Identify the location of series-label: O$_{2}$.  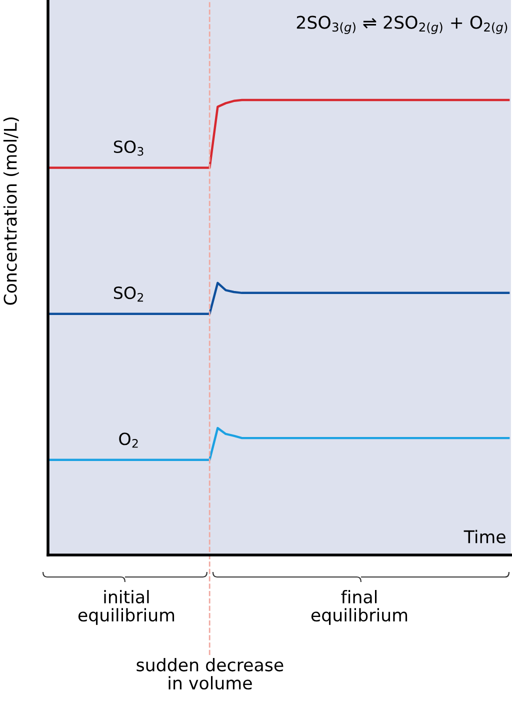
(128, 440).